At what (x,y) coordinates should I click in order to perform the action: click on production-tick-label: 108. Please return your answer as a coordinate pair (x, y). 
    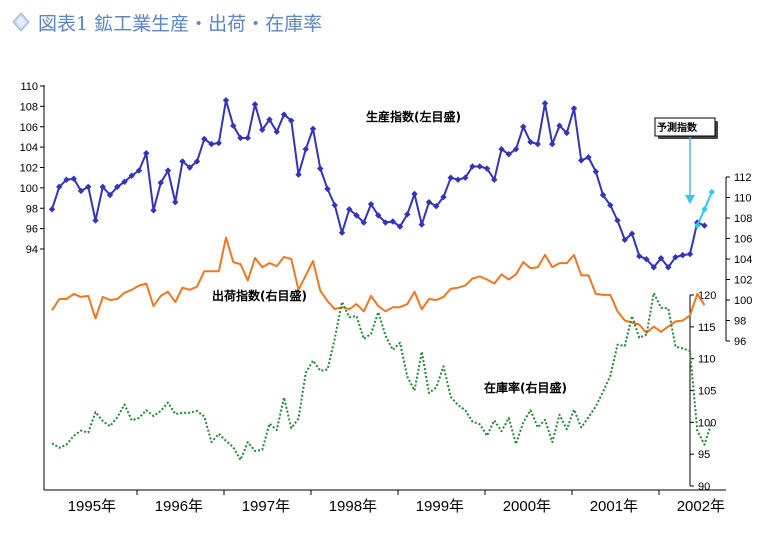
    Looking at the image, I should click on (29, 107).